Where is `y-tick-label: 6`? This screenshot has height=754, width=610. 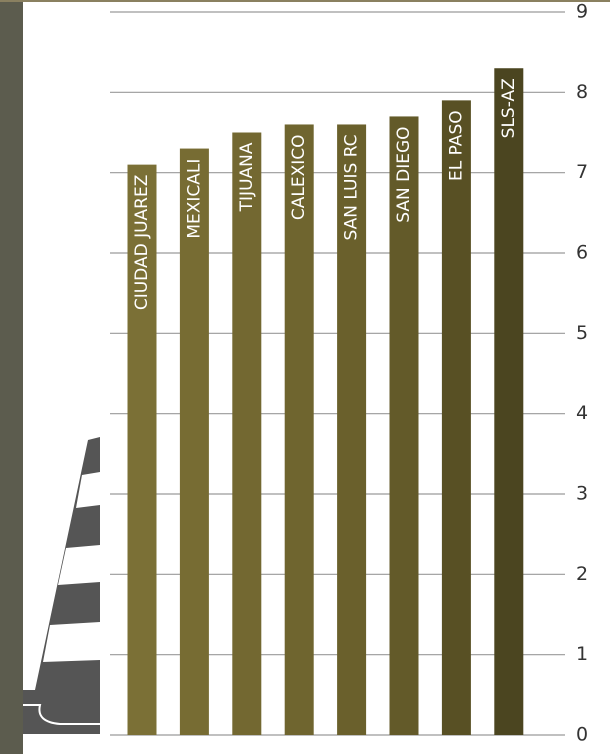
y-tick-label: 6 is located at coordinates (582, 253).